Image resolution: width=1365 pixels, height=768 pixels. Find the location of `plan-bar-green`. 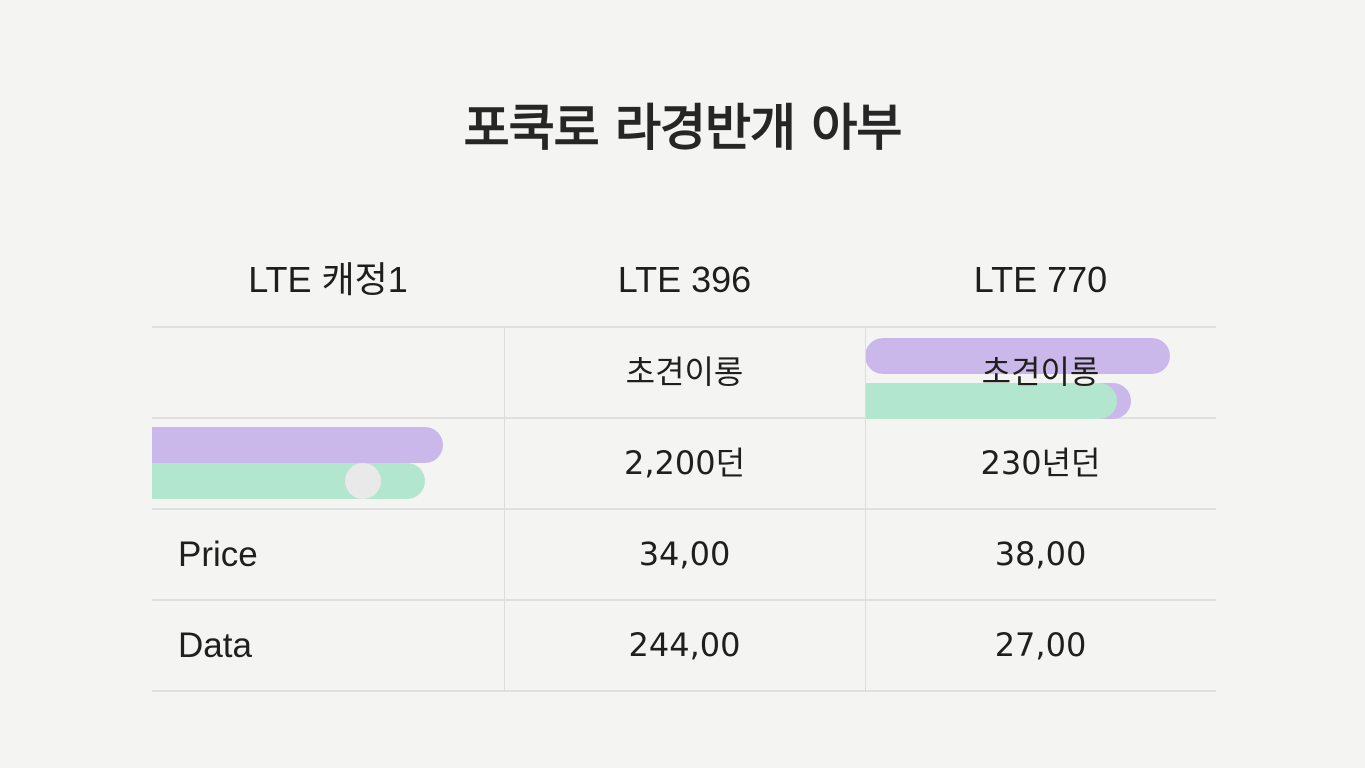

plan-bar-green is located at coordinates (991, 401).